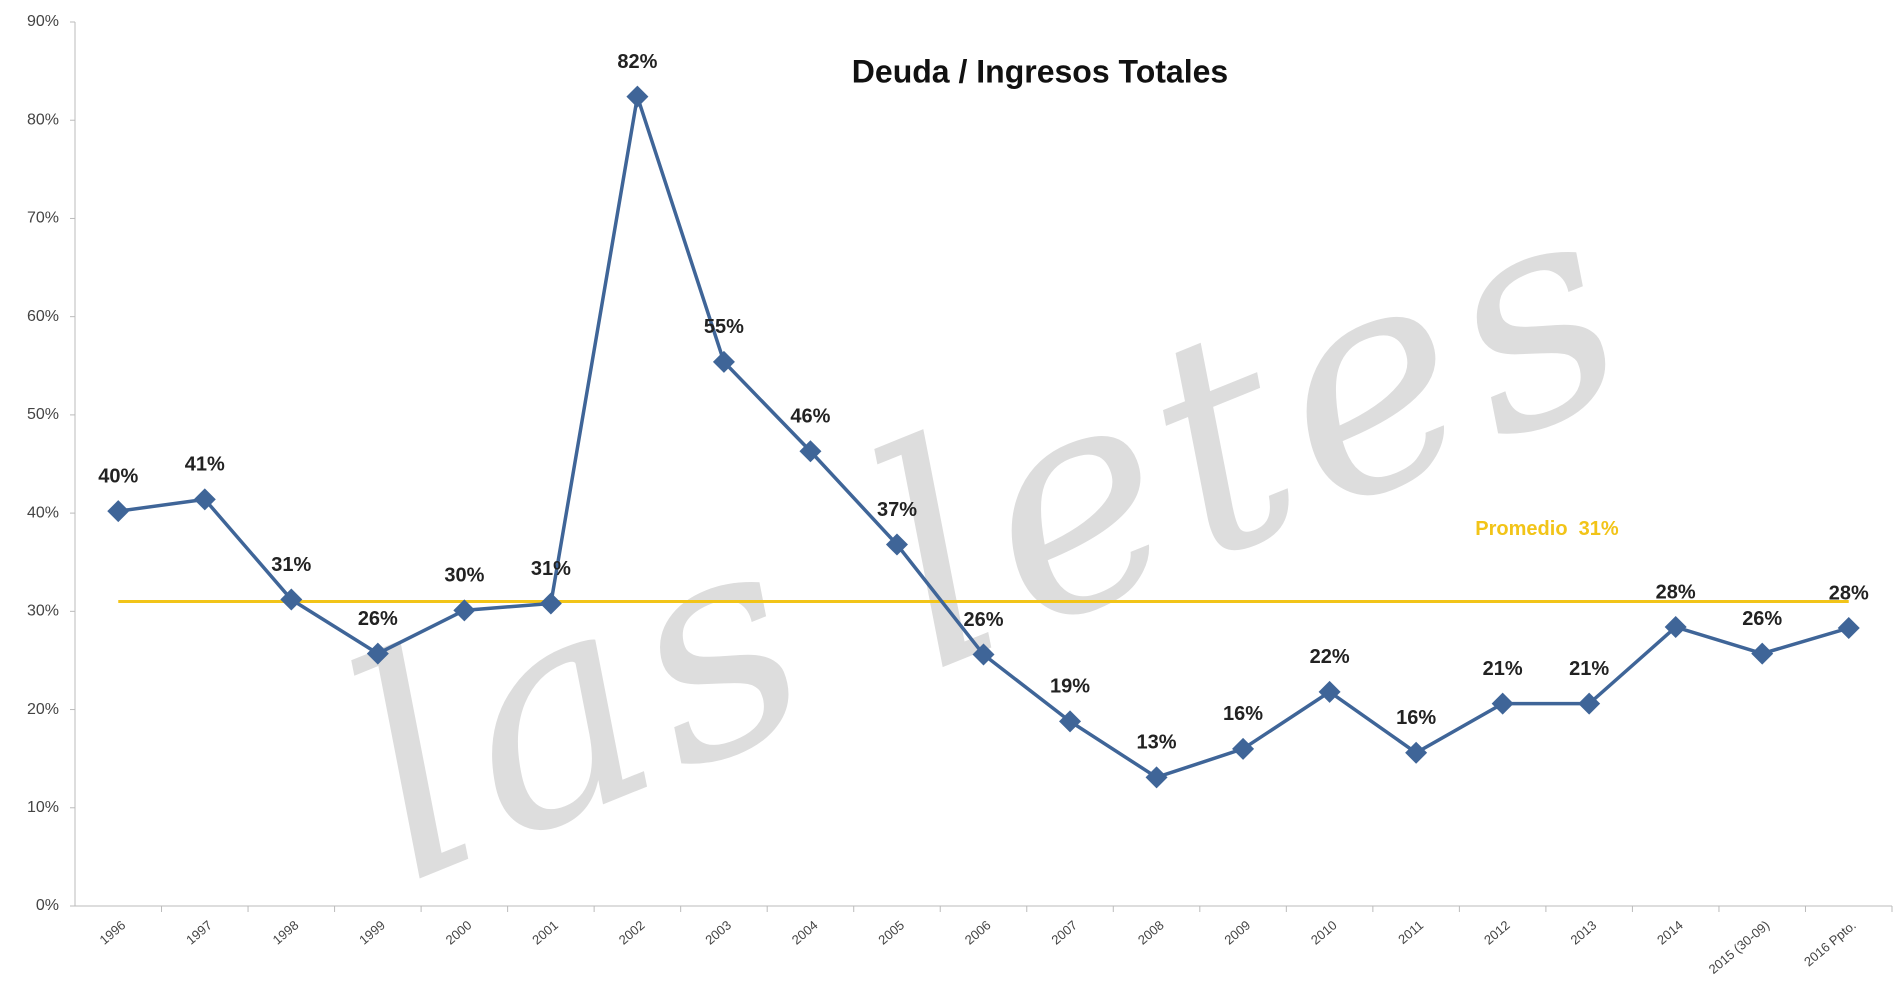  I want to click on y-tick-label: 90%, so click(43, 21).